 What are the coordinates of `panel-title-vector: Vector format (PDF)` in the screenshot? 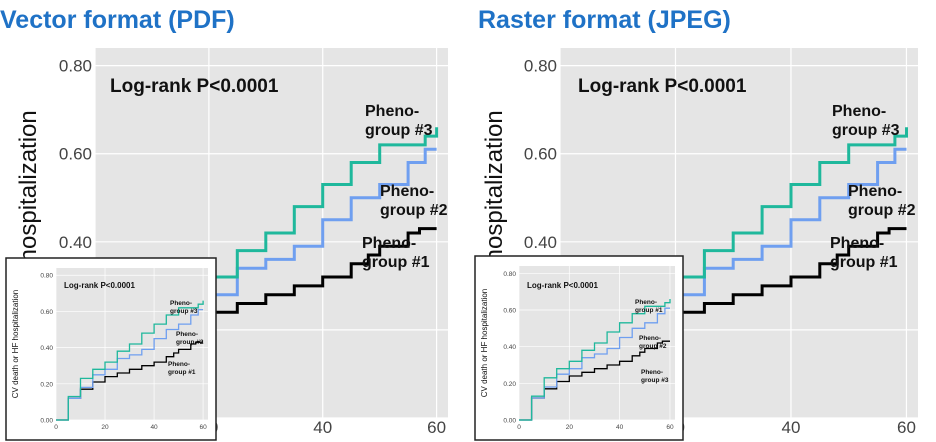 It's located at (117, 20).